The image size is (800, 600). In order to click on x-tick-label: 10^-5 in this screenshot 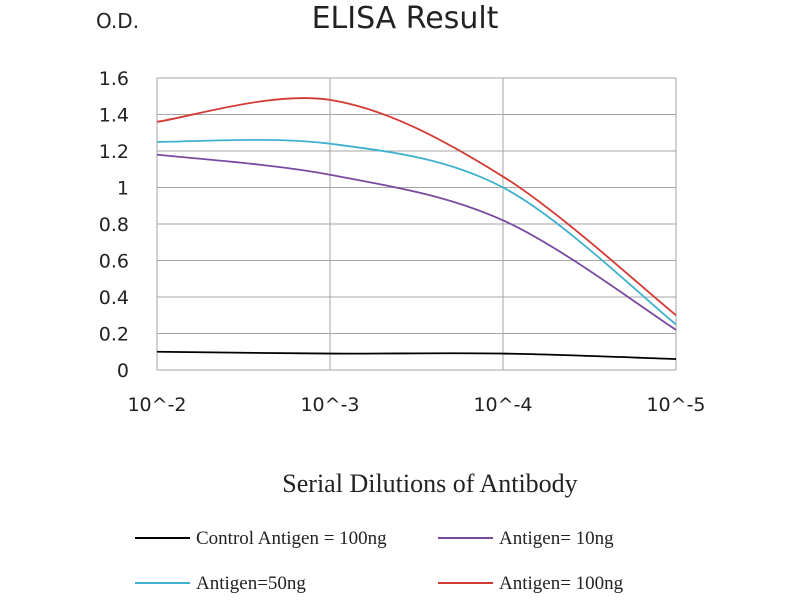, I will do `click(675, 405)`.